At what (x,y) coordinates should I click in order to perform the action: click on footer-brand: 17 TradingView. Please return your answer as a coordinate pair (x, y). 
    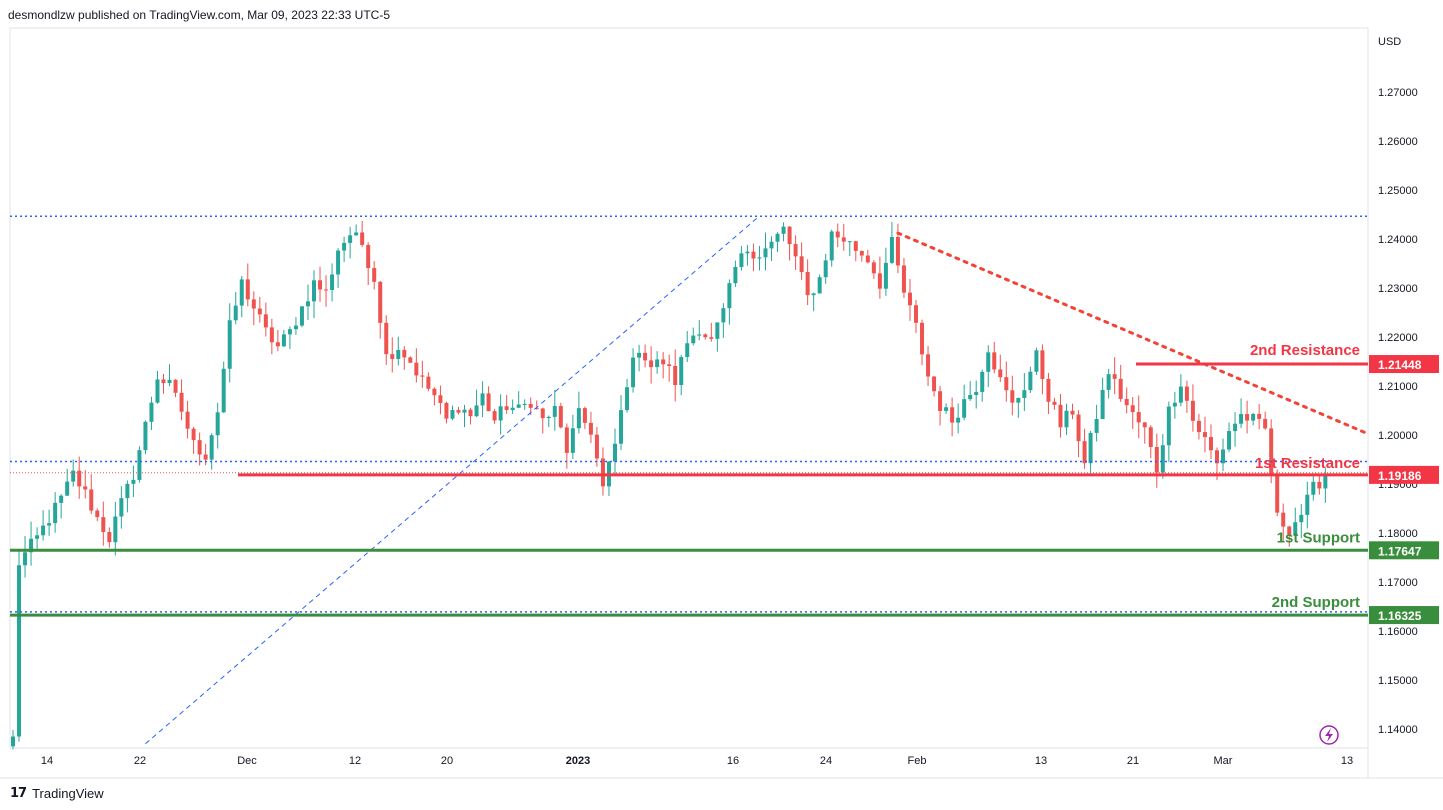
    Looking at the image, I should click on (57, 793).